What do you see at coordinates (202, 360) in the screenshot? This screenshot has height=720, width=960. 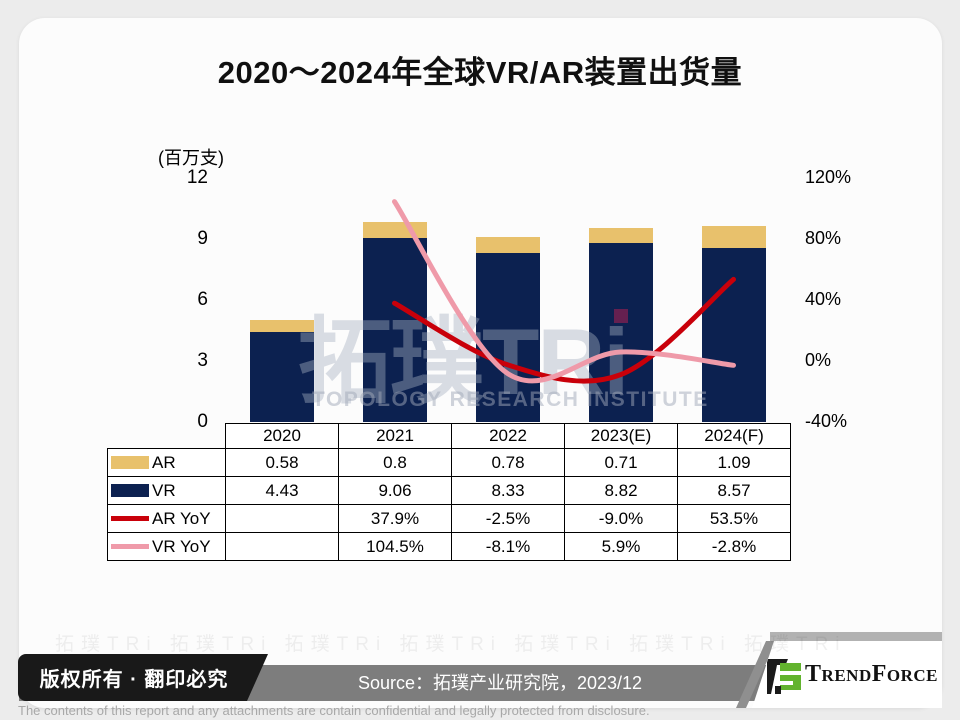 I see `left-axis-tick: 3` at bounding box center [202, 360].